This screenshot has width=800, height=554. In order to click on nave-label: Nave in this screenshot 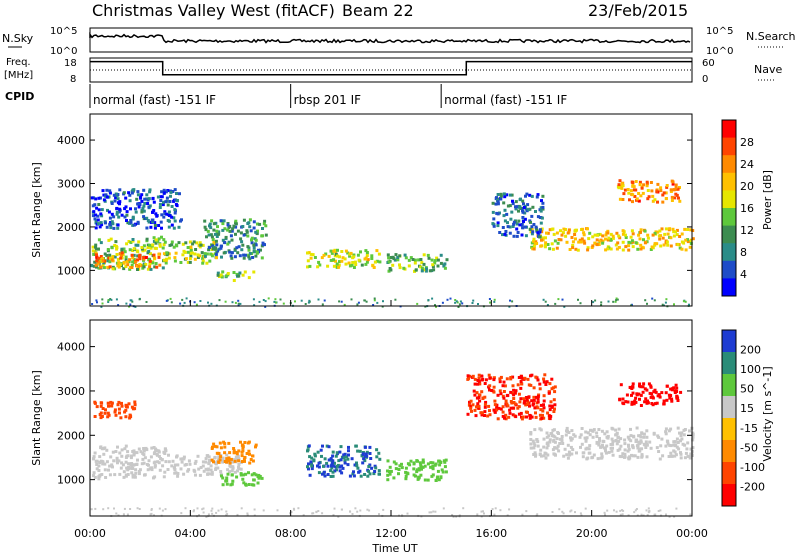, I will do `click(768, 69)`.